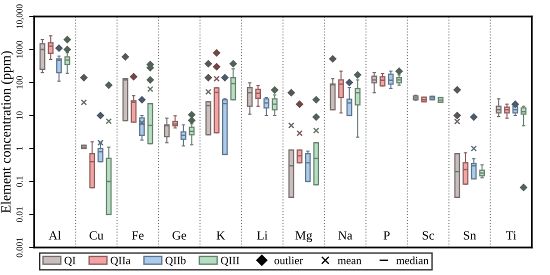 Image resolution: width=550 pixels, height=275 pixels. Describe the element at coordinates (70, 261) in the screenshot. I see `legend-label: QI` at that location.